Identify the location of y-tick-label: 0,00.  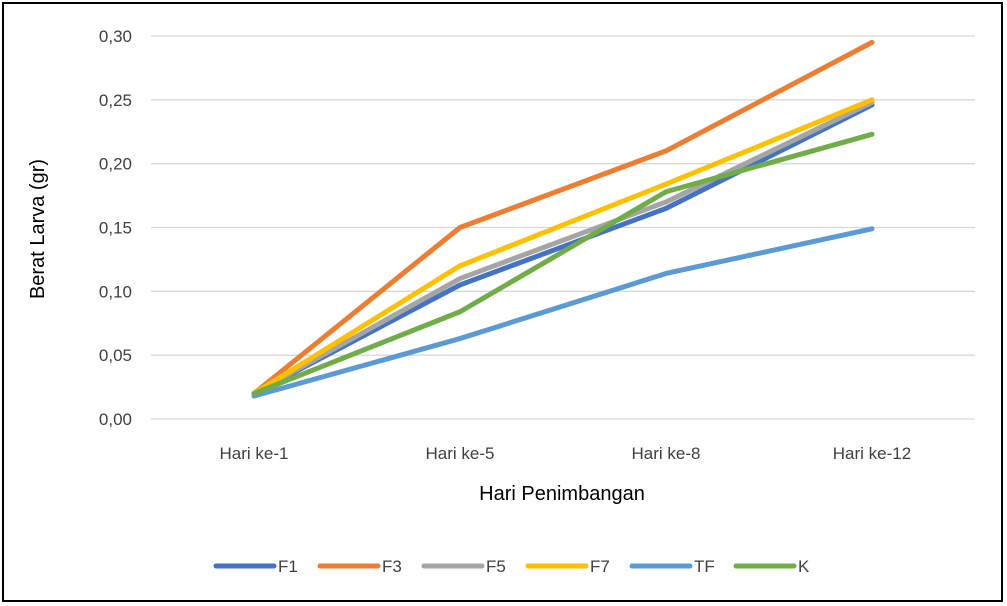
(115, 419).